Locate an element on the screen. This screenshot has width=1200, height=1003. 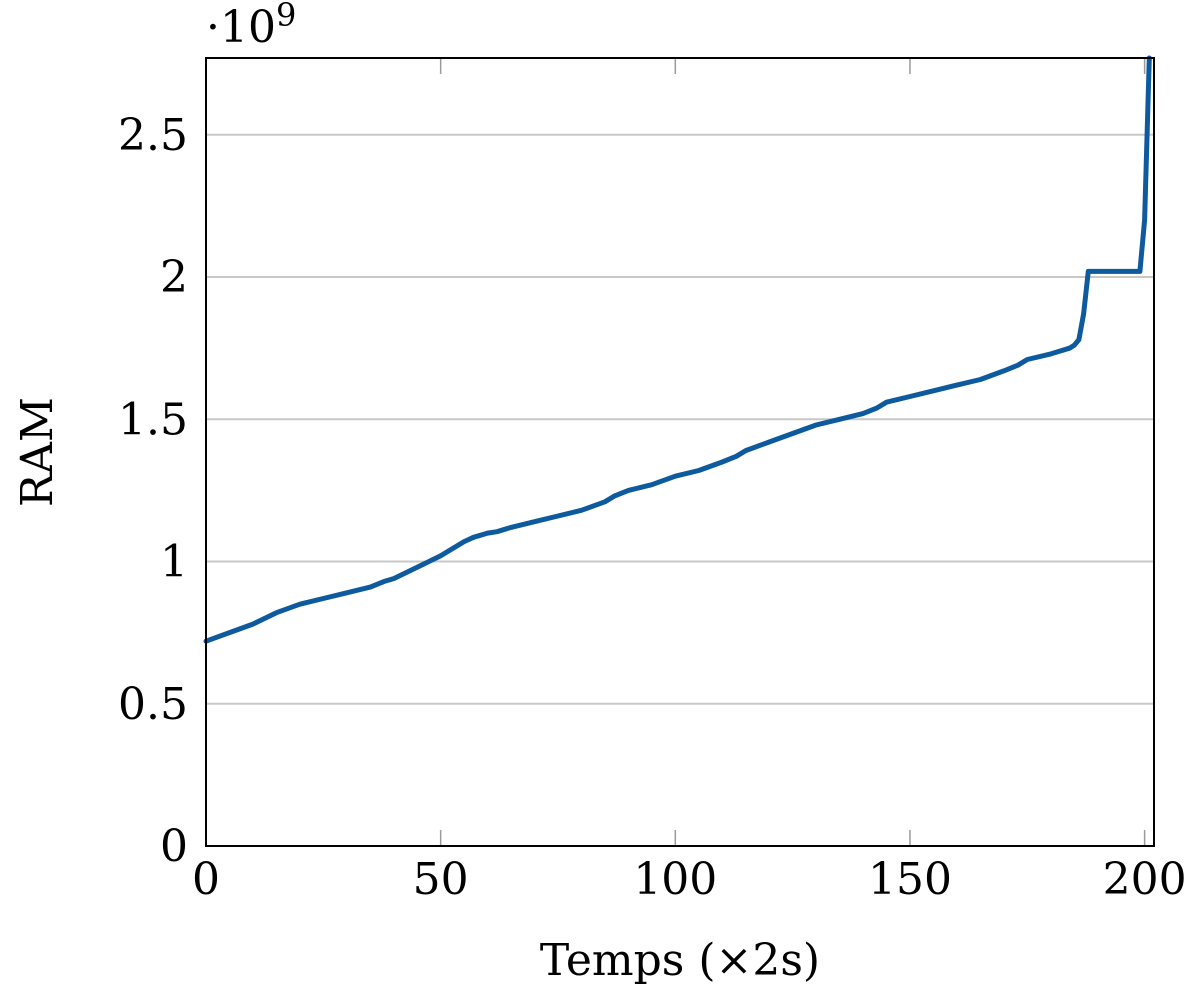
y-axis-title: RAM is located at coordinates (37, 452).